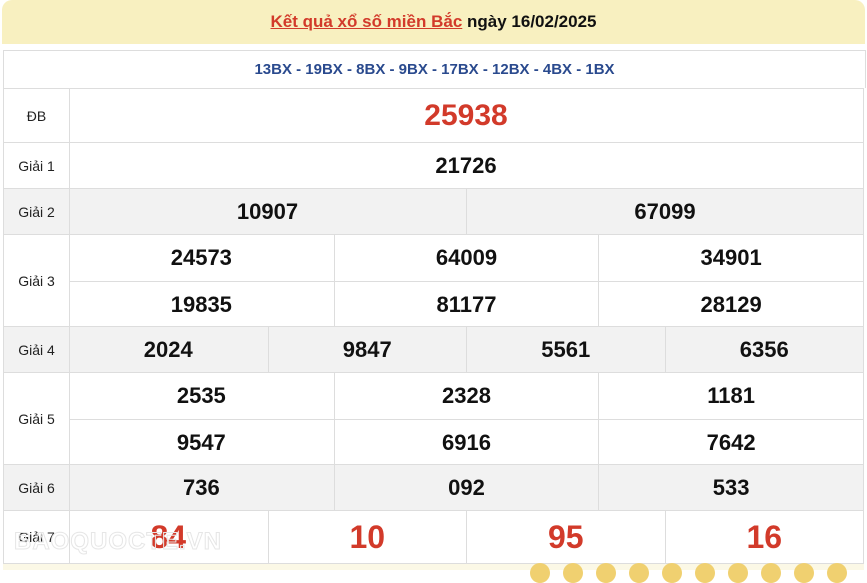 This screenshot has width=867, height=583. Describe the element at coordinates (764, 350) in the screenshot. I see `prize-number: 6356` at that location.